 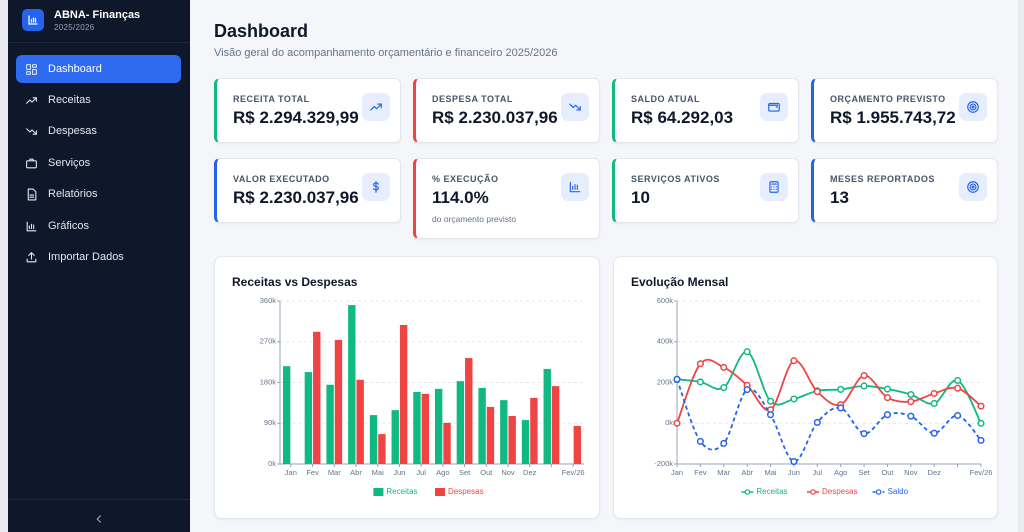 What do you see at coordinates (74, 27) in the screenshot?
I see `brand-subtitle: 2025/2026` at bounding box center [74, 27].